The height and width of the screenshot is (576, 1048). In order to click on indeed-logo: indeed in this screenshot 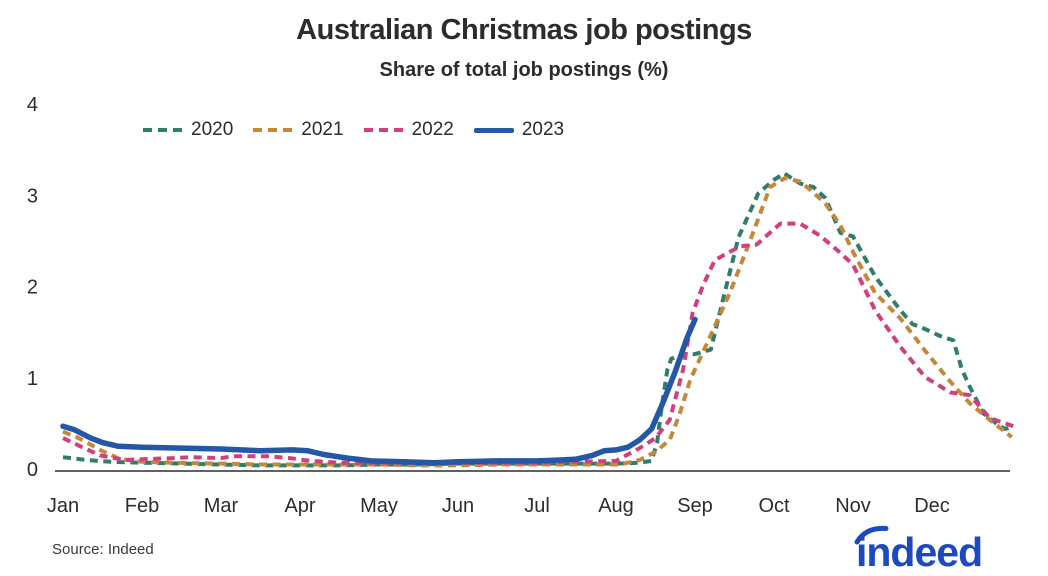, I will do `click(918, 548)`.